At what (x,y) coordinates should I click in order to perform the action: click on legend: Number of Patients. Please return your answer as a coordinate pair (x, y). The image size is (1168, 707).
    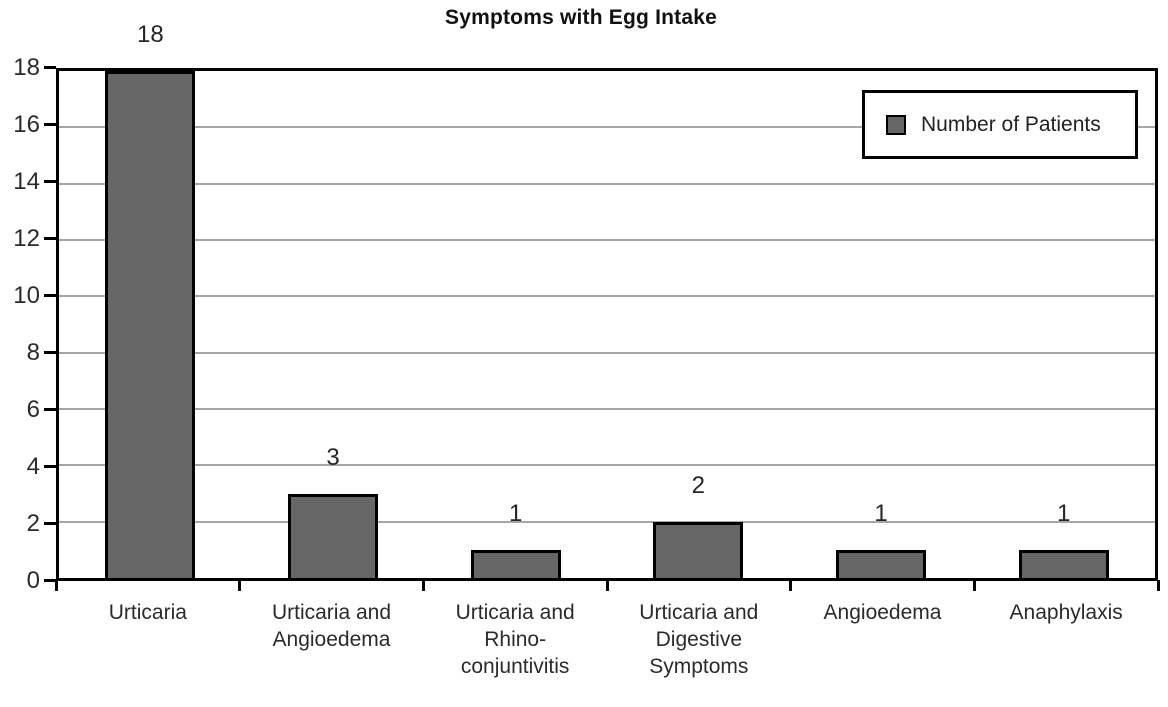
    Looking at the image, I should click on (1000, 124).